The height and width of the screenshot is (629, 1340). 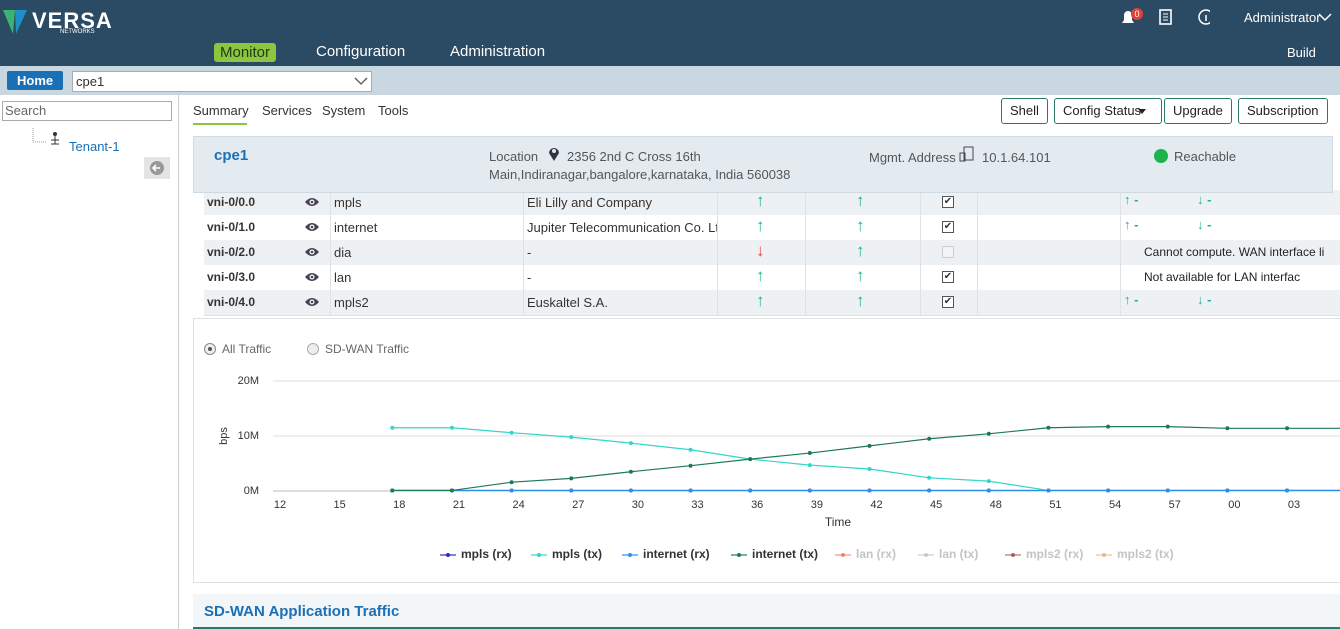 I want to click on provider: -, so click(x=529, y=277).